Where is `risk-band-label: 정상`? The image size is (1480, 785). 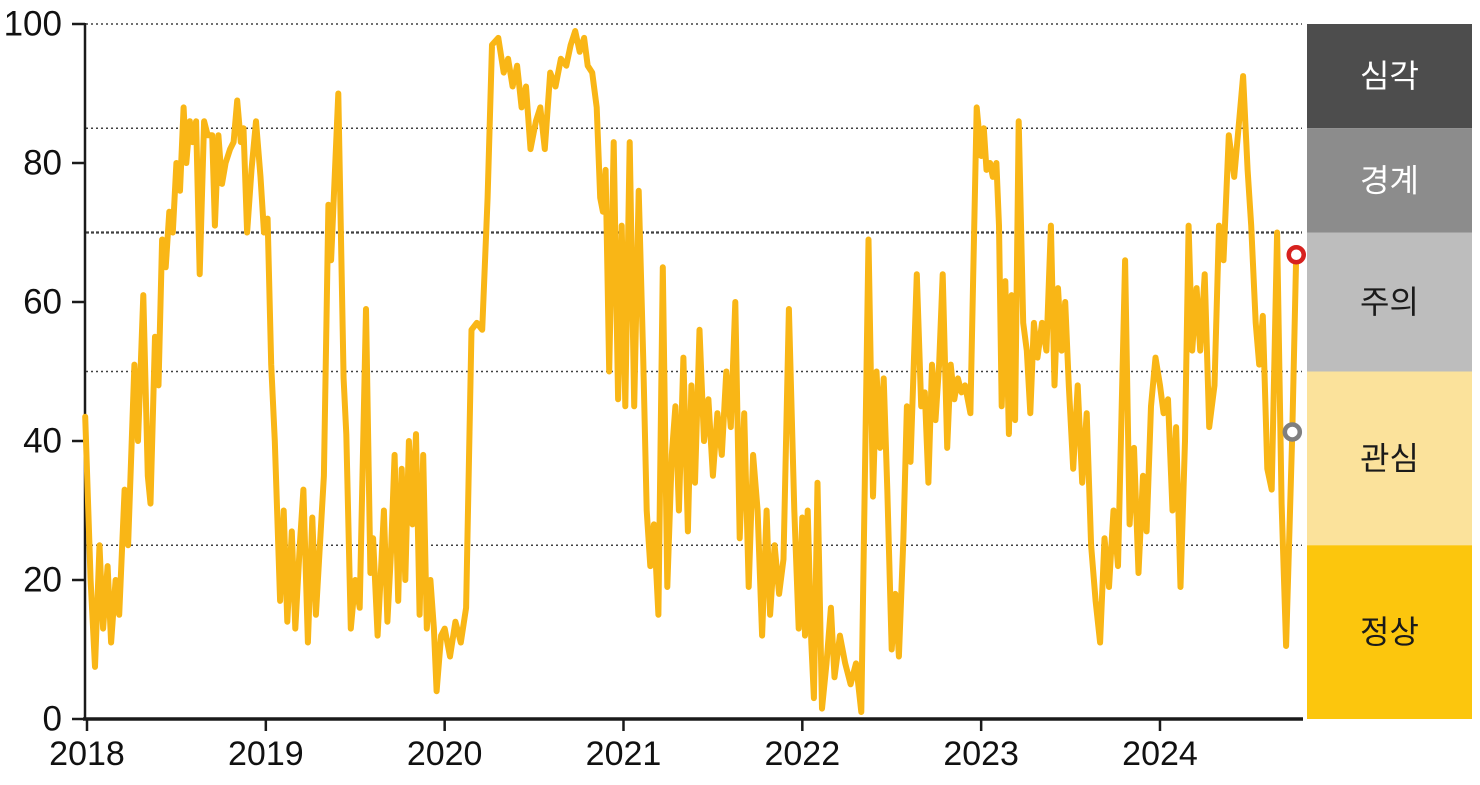
risk-band-label: 정상 is located at coordinates (1389, 632).